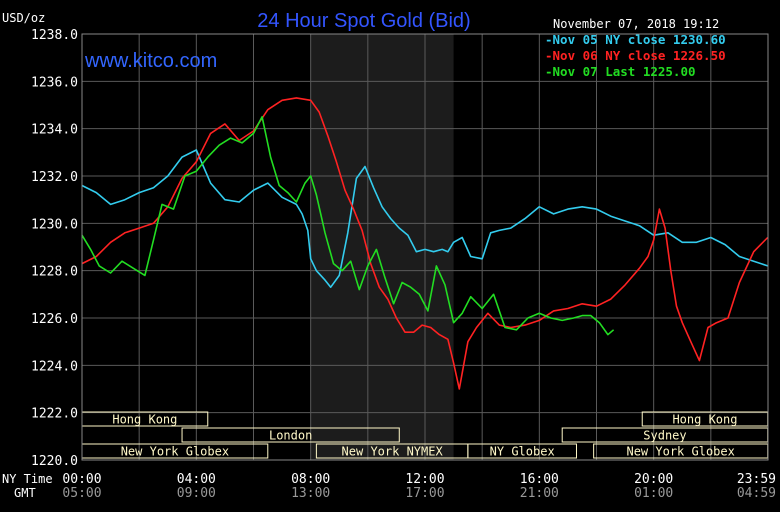 This screenshot has height=512, width=780. Describe the element at coordinates (54, 272) in the screenshot. I see `y-tick-label: 1228.0` at that location.